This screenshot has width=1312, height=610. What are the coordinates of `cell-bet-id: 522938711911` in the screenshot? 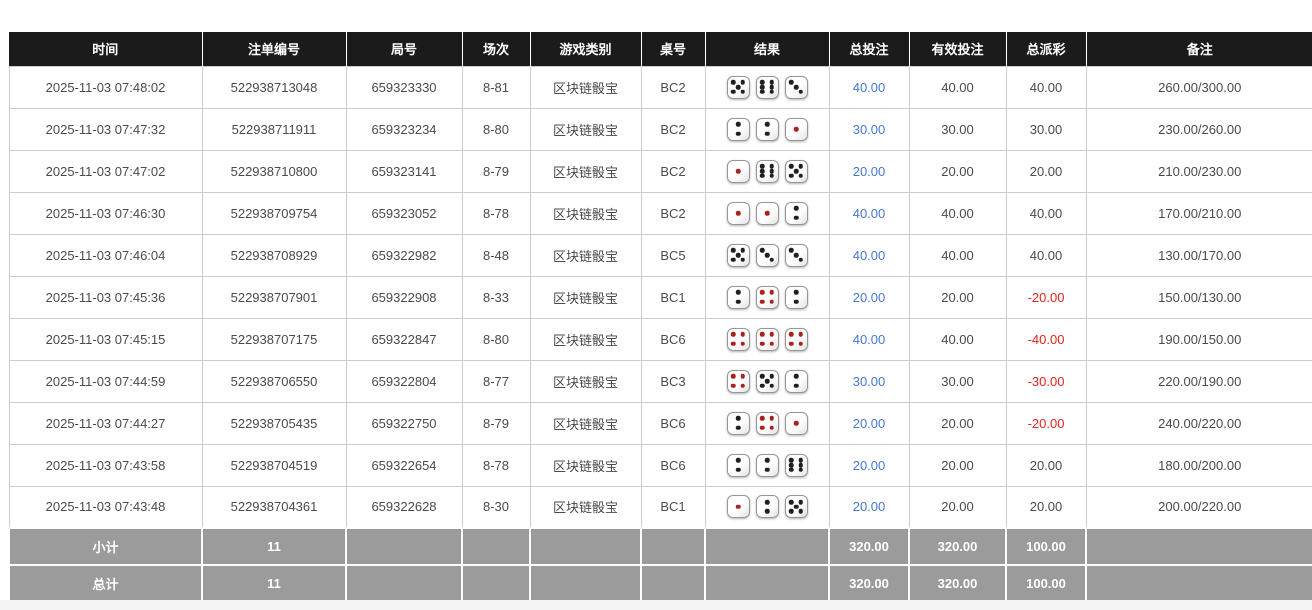 It's located at (274, 129).